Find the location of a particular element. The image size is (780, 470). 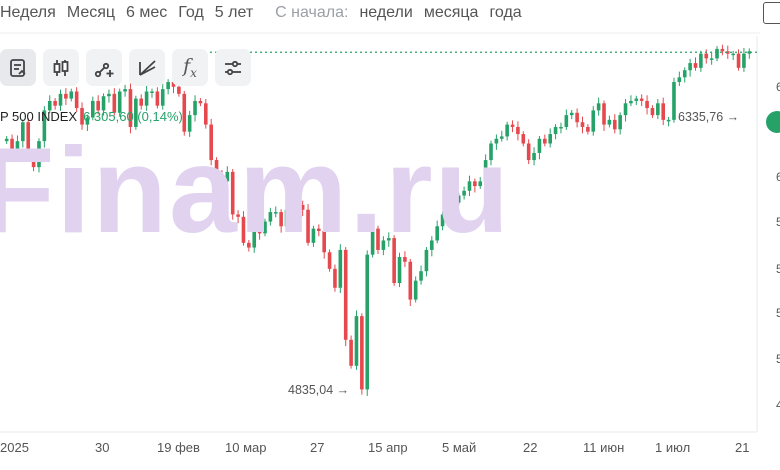

ticker-info: P 500 INDEX 6 305,60 (0,14%) is located at coordinates (91, 116).